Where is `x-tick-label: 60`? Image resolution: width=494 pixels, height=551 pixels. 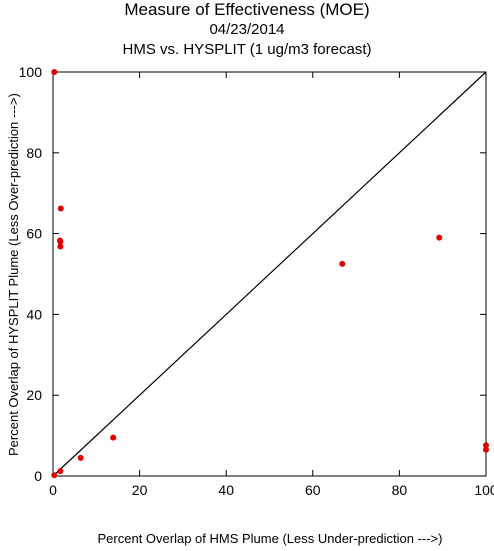
x-tick-label: 60 is located at coordinates (313, 490).